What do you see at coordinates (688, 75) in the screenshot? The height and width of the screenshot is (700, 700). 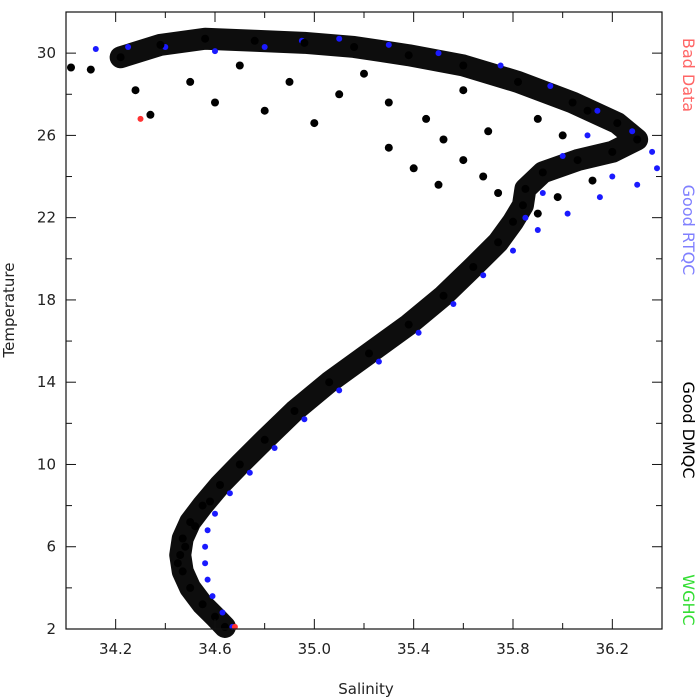 I see `legend-entry-bad-data: Bad Data` at bounding box center [688, 75].